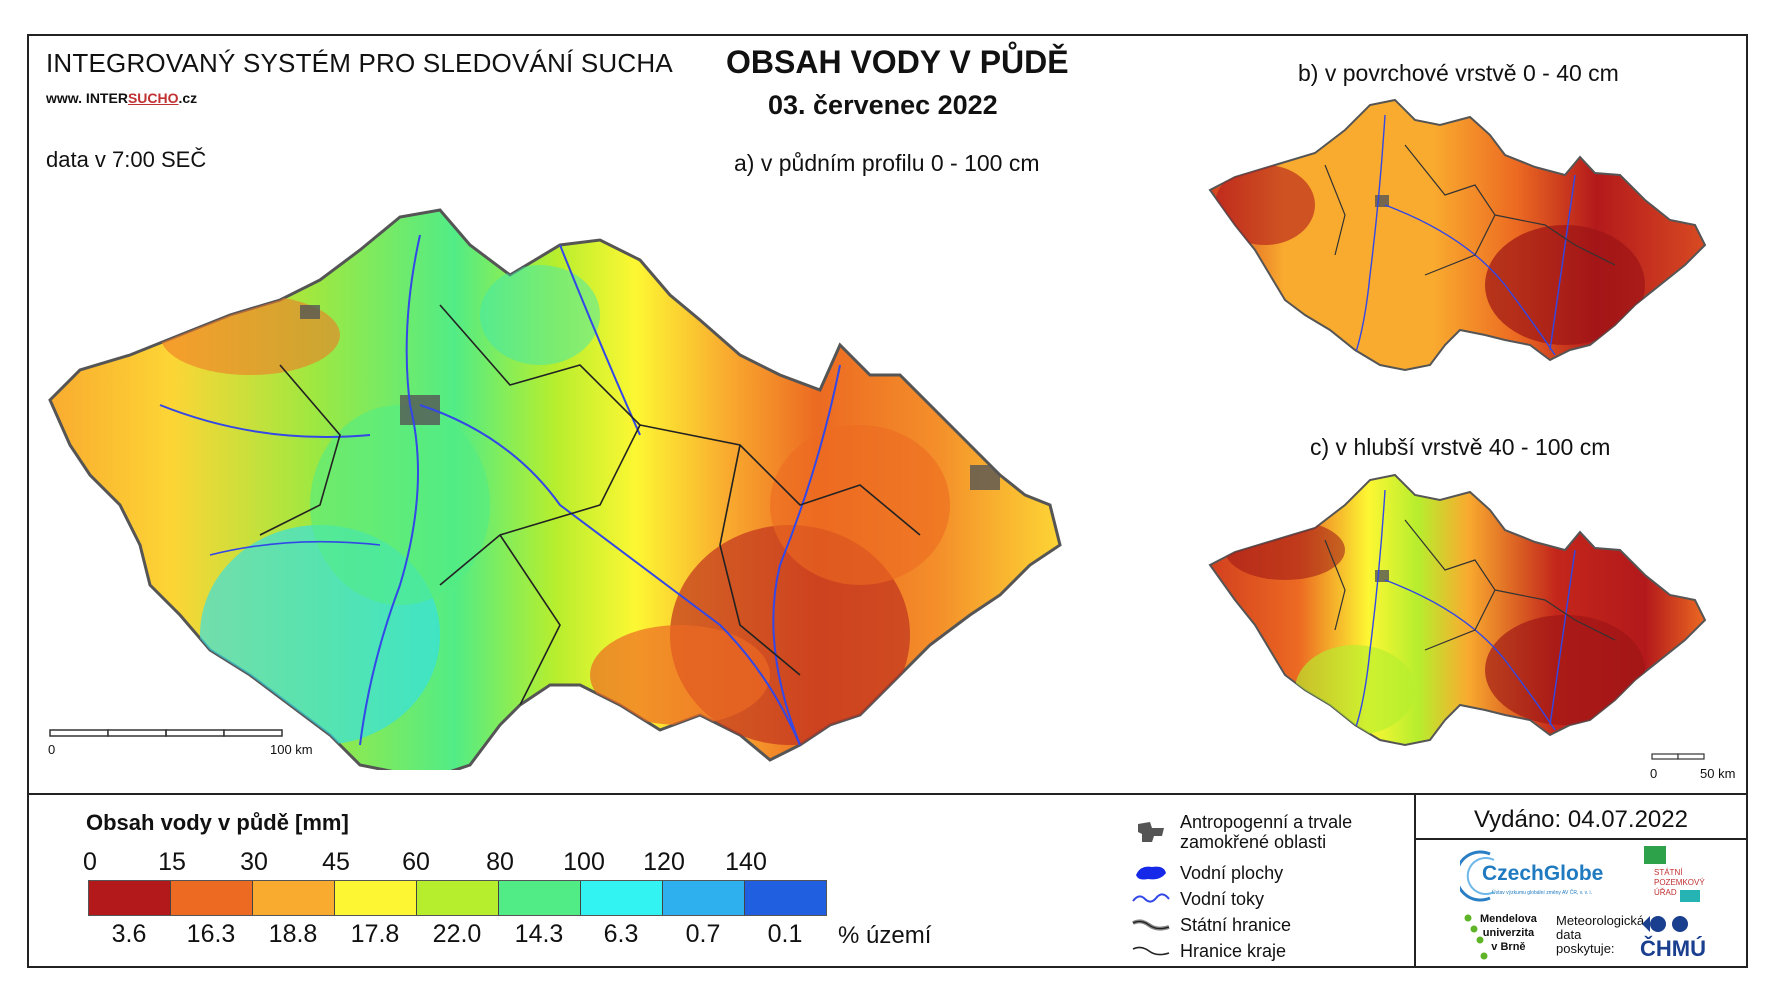 The image size is (1772, 1003). What do you see at coordinates (291, 749) in the screenshot?
I see `main-scale-end: 100 km` at bounding box center [291, 749].